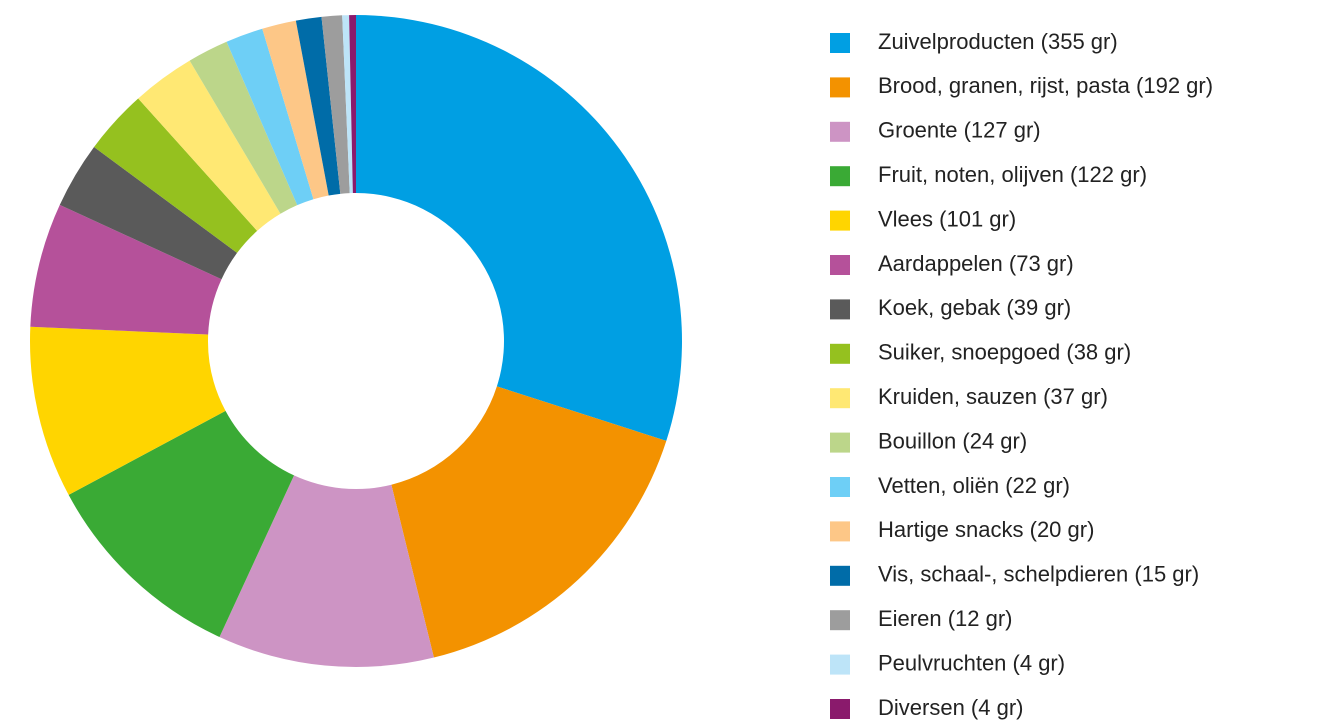 This screenshot has height=722, width=1326. I want to click on legend-label: Hartige snacks (20 gr), so click(986, 529).